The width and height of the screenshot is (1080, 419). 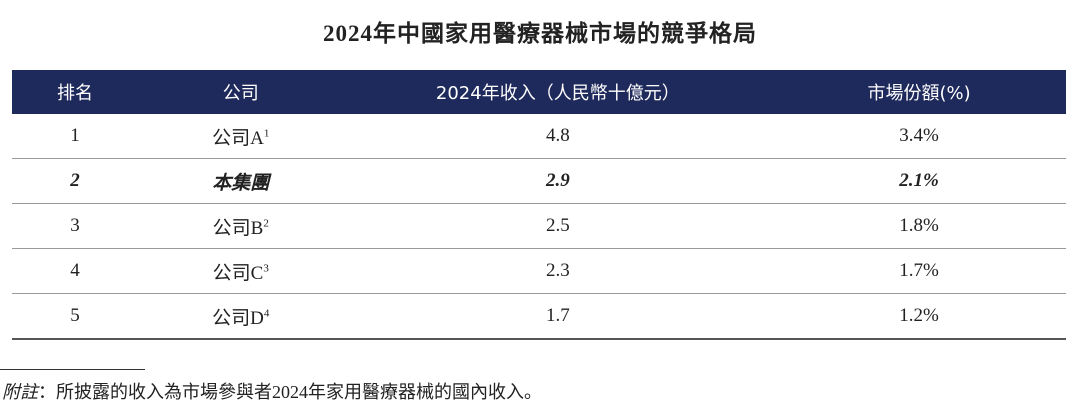 I want to click on table-row: 2 本集團 2.9 2.1%, so click(x=539, y=181).